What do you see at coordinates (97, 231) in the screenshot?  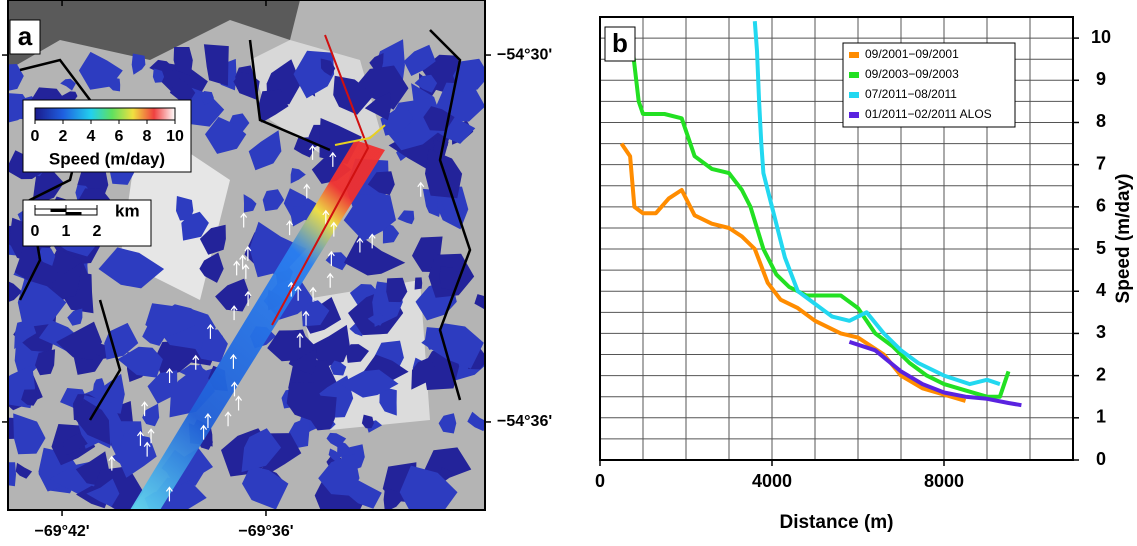 I see `scalebar-tick-label: 2` at bounding box center [97, 231].